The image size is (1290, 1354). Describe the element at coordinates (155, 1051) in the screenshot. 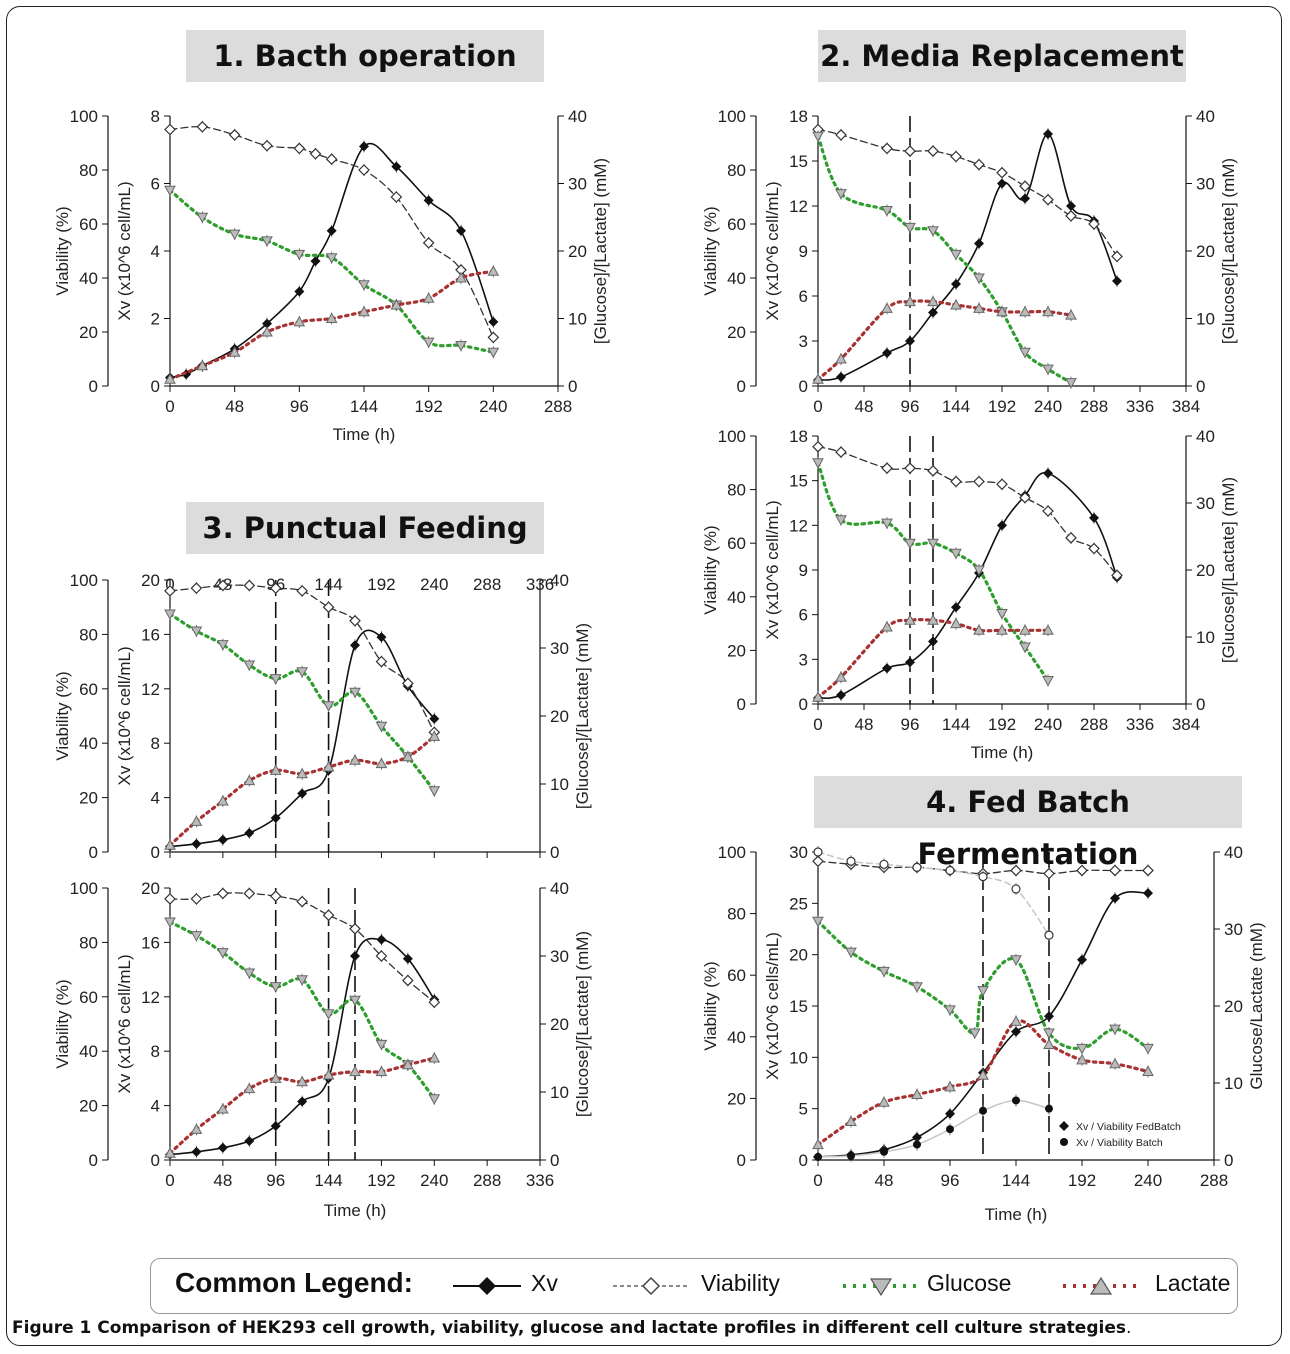

I see `y2-tick-label: 8` at that location.